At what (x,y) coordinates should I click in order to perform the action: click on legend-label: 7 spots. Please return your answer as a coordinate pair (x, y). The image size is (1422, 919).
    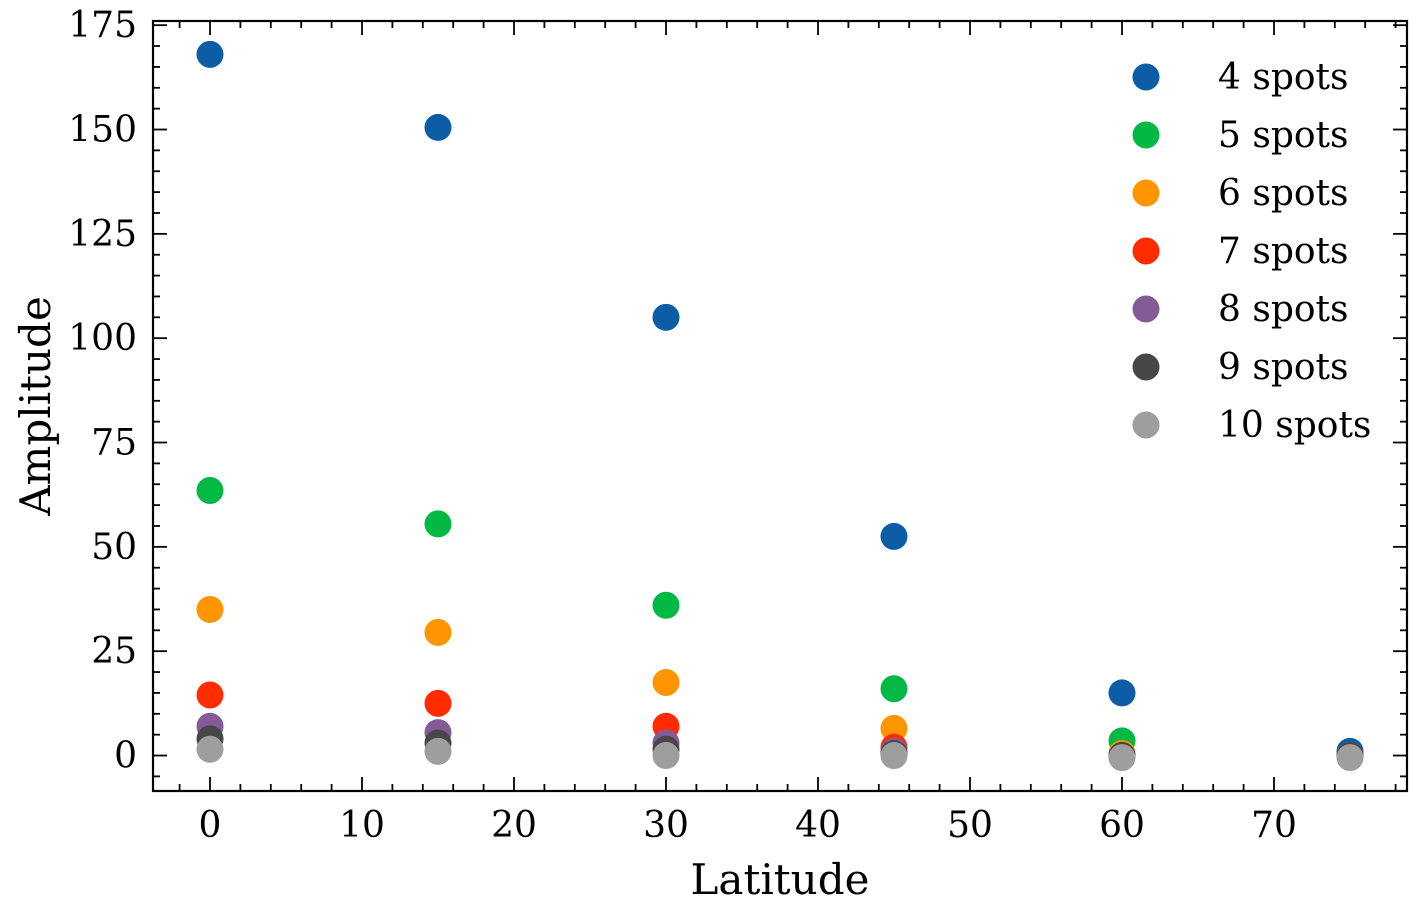
    Looking at the image, I should click on (1283, 251).